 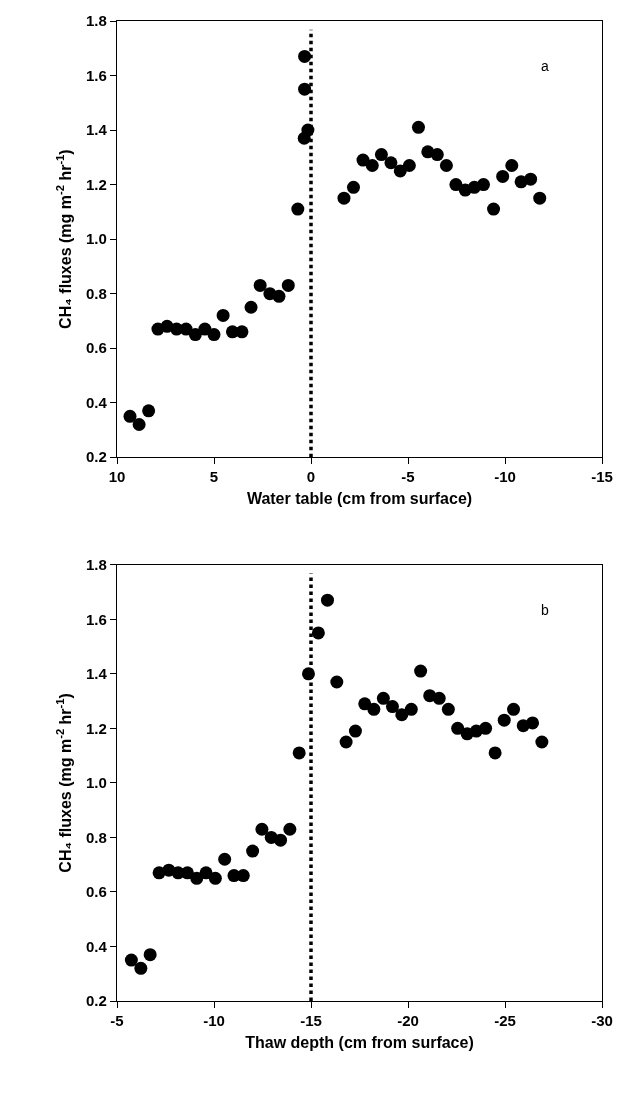 What do you see at coordinates (117, 477) in the screenshot?
I see `x-tick-label: 10` at bounding box center [117, 477].